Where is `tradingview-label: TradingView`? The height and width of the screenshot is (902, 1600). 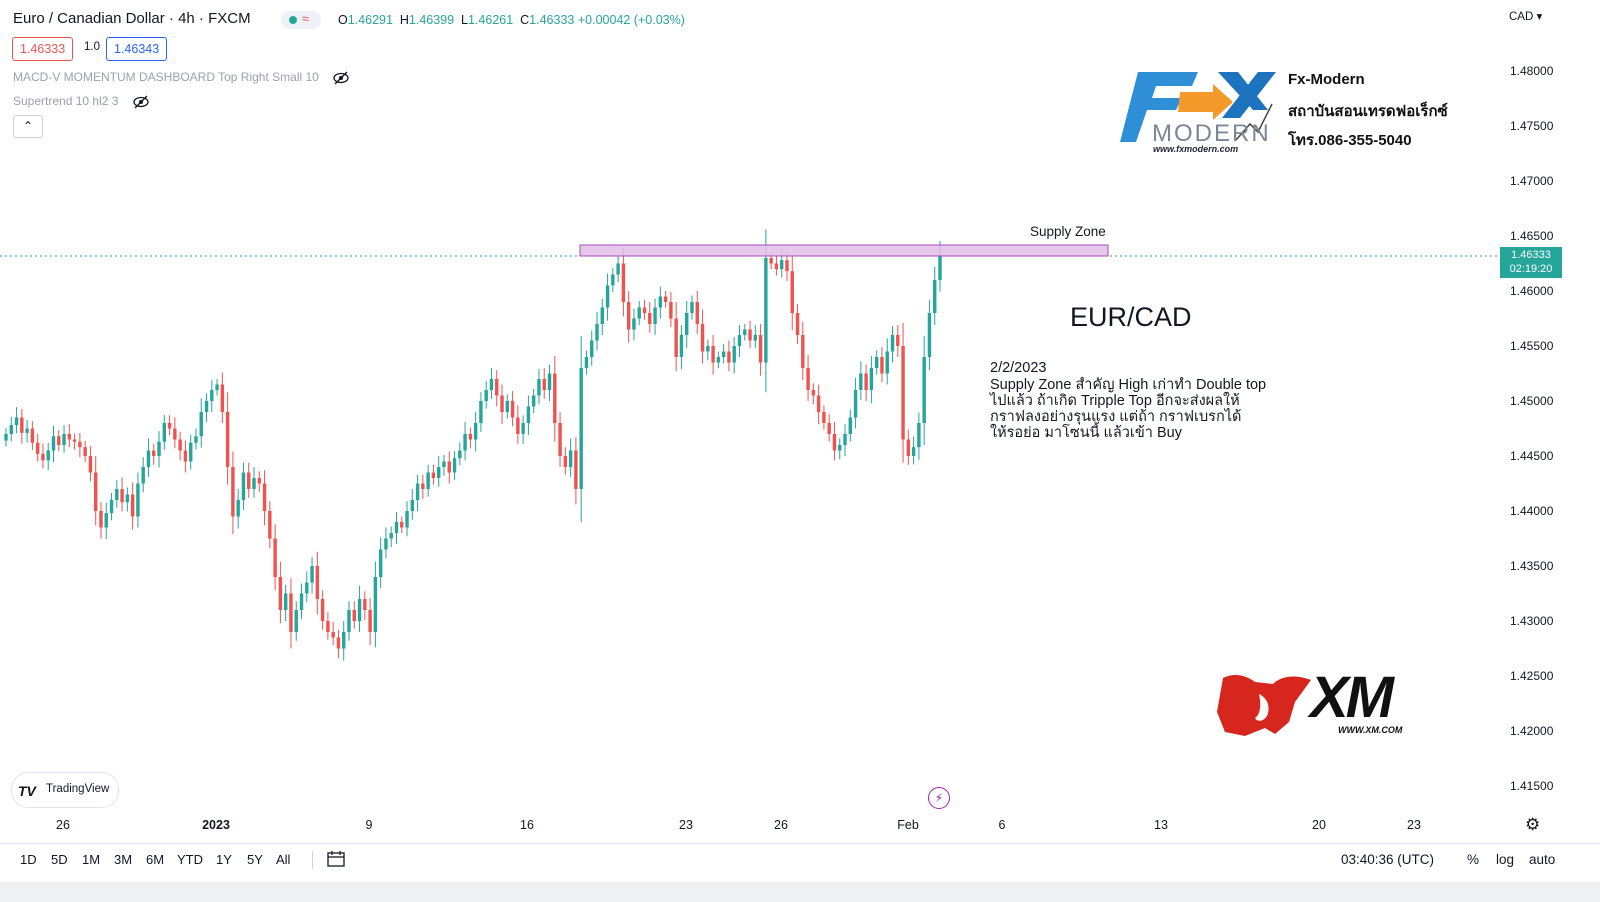
tradingview-label: TradingView is located at coordinates (78, 789).